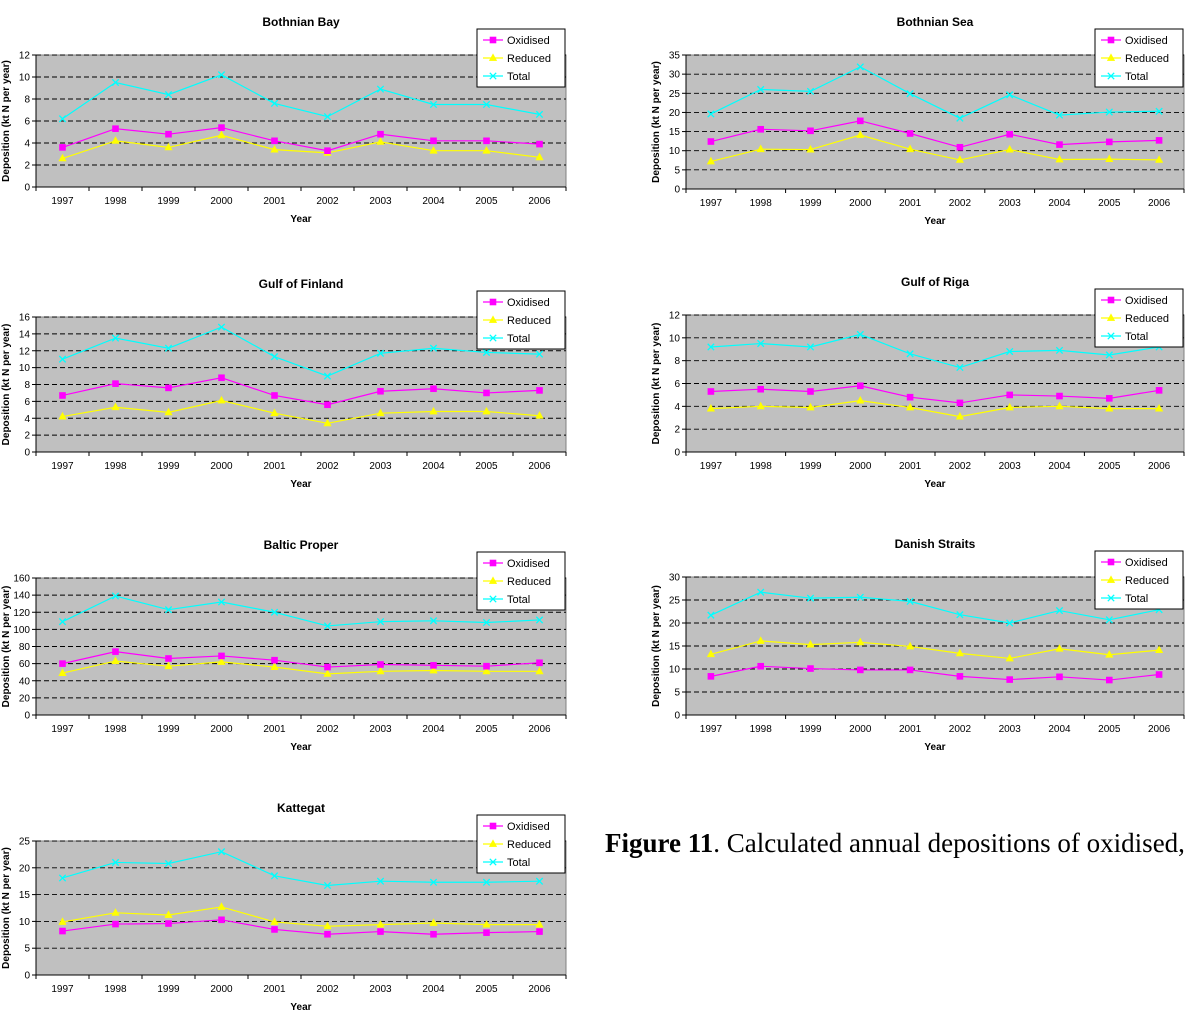  Describe the element at coordinates (860, 203) in the screenshot. I see `x-tick-label: 2000` at that location.